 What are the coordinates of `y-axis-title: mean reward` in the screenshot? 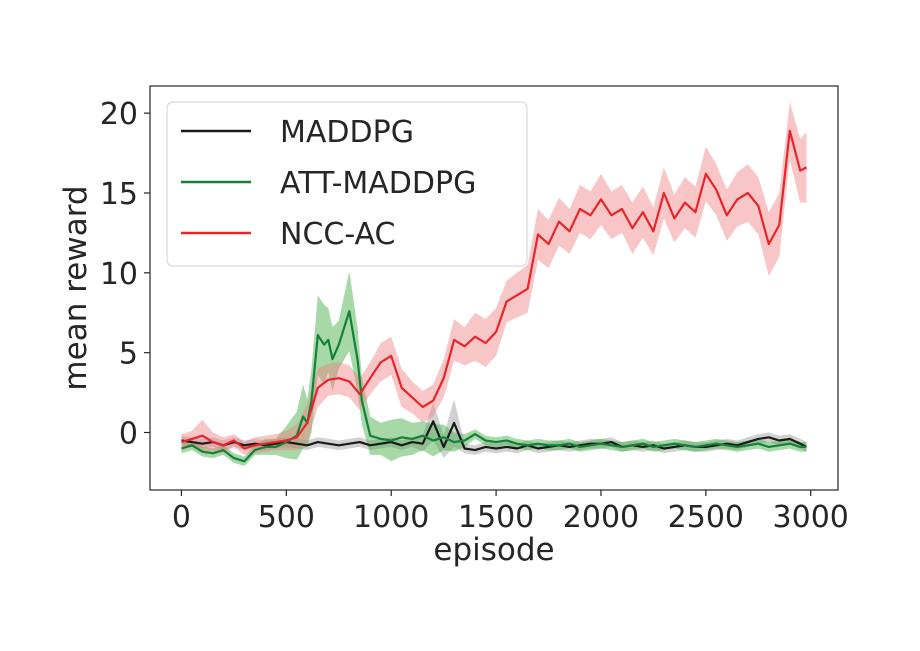 It's located at (76, 287).